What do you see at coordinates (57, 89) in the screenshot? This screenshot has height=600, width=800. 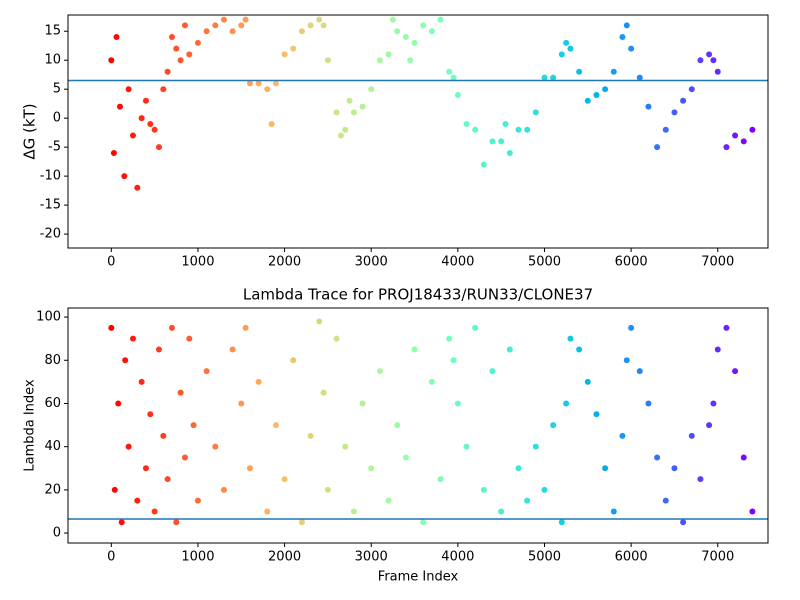 I see `y-tick-label: 5` at bounding box center [57, 89].